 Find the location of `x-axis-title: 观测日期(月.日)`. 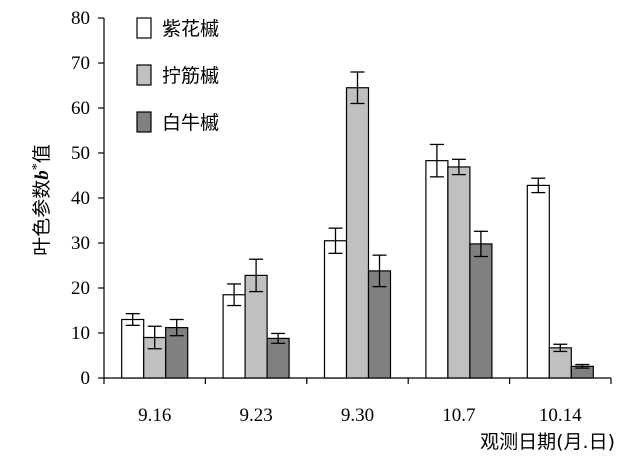

x-axis-title: 观测日期(月.日) is located at coordinates (547, 442).